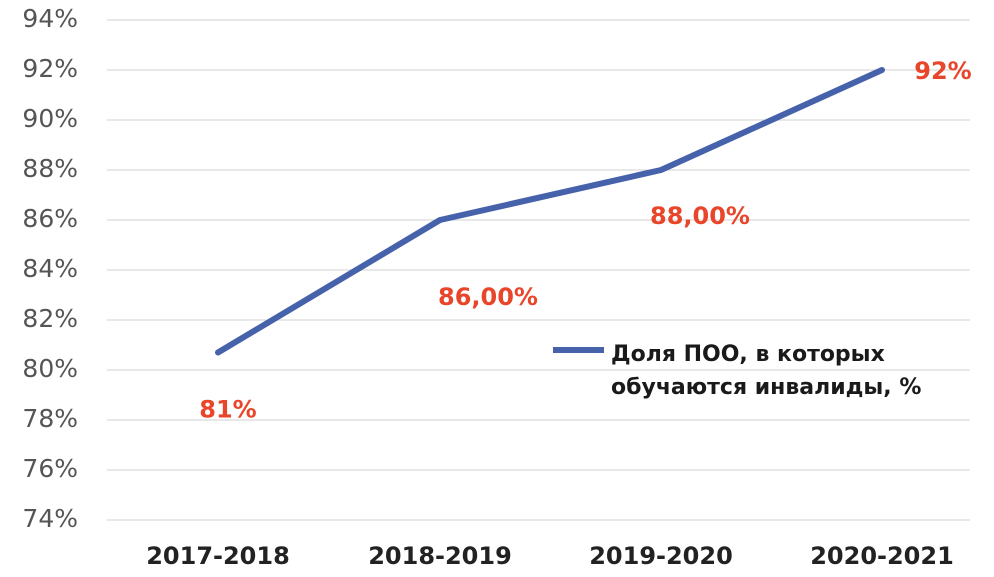 The image size is (994, 577). What do you see at coordinates (882, 556) in the screenshot?
I see `x-tick-label: 2020-2021` at bounding box center [882, 556].